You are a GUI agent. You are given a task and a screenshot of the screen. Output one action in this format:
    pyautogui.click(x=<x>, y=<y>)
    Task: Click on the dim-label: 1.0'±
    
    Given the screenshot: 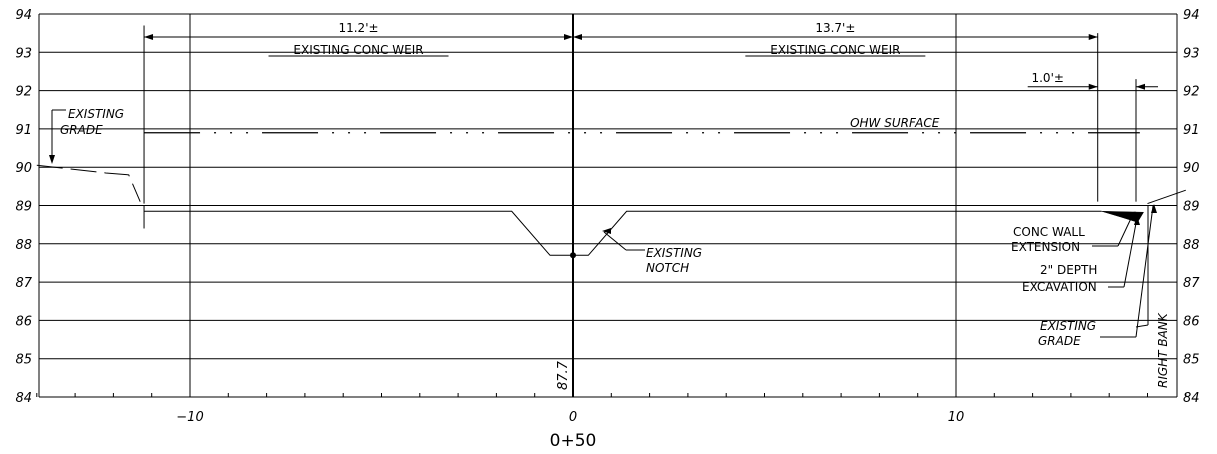 What is the action you would take?
    pyautogui.click(x=1047, y=78)
    